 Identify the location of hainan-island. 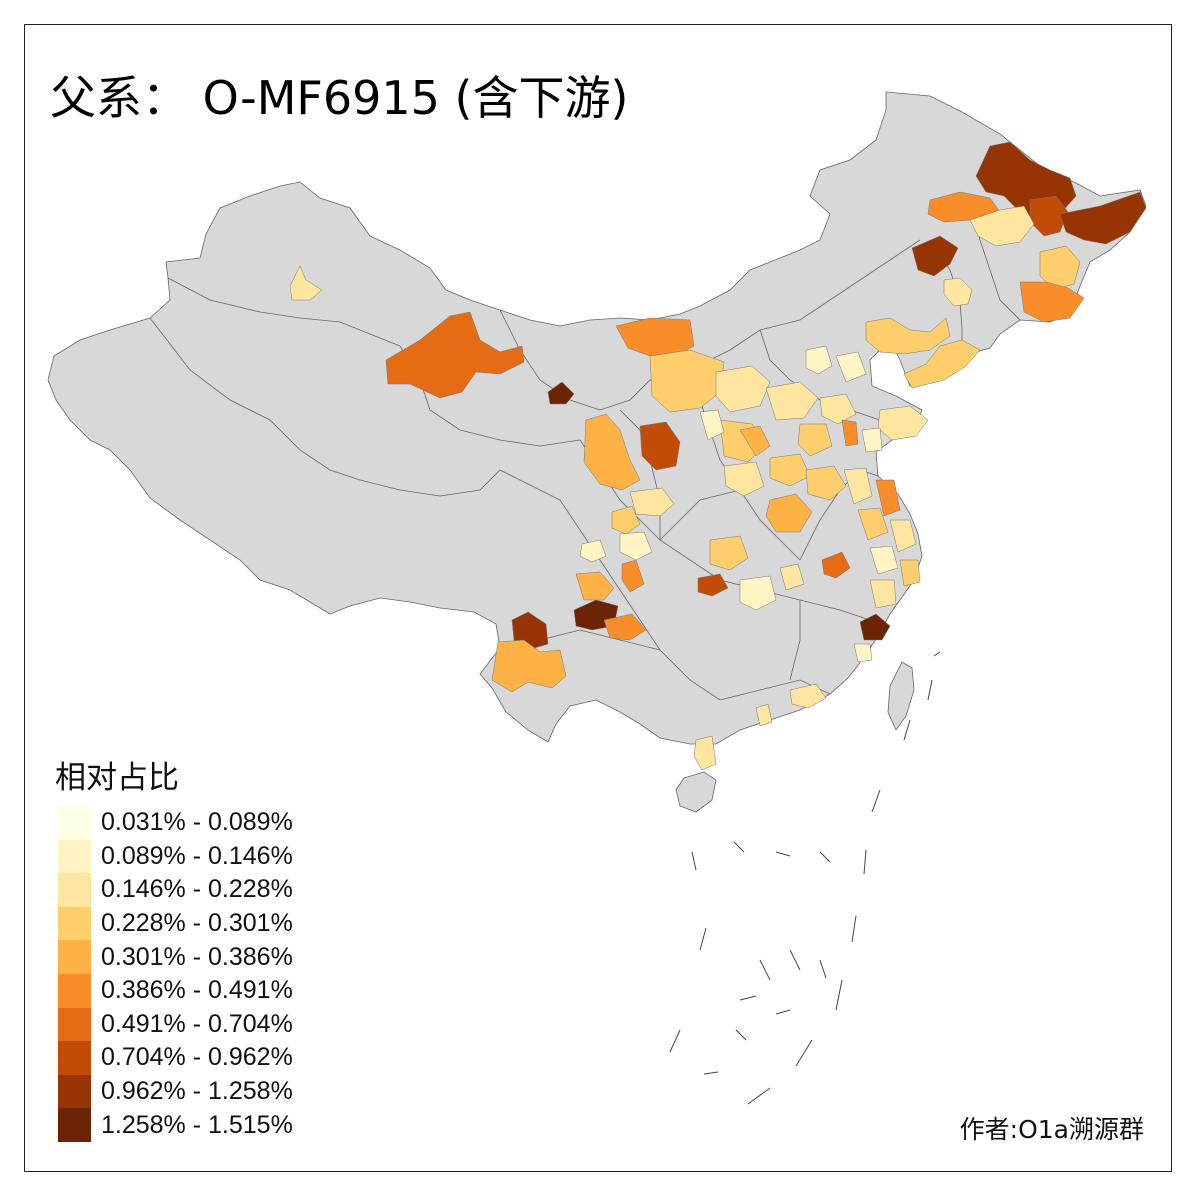
(696, 792).